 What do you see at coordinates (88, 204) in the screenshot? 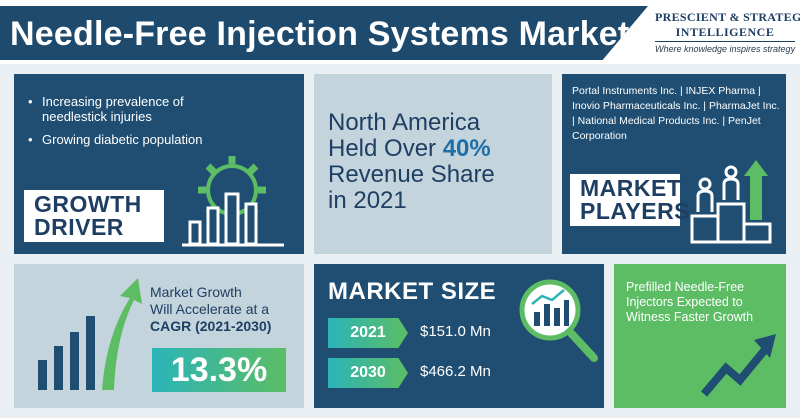
I see `label-line: GROWTH` at bounding box center [88, 204].